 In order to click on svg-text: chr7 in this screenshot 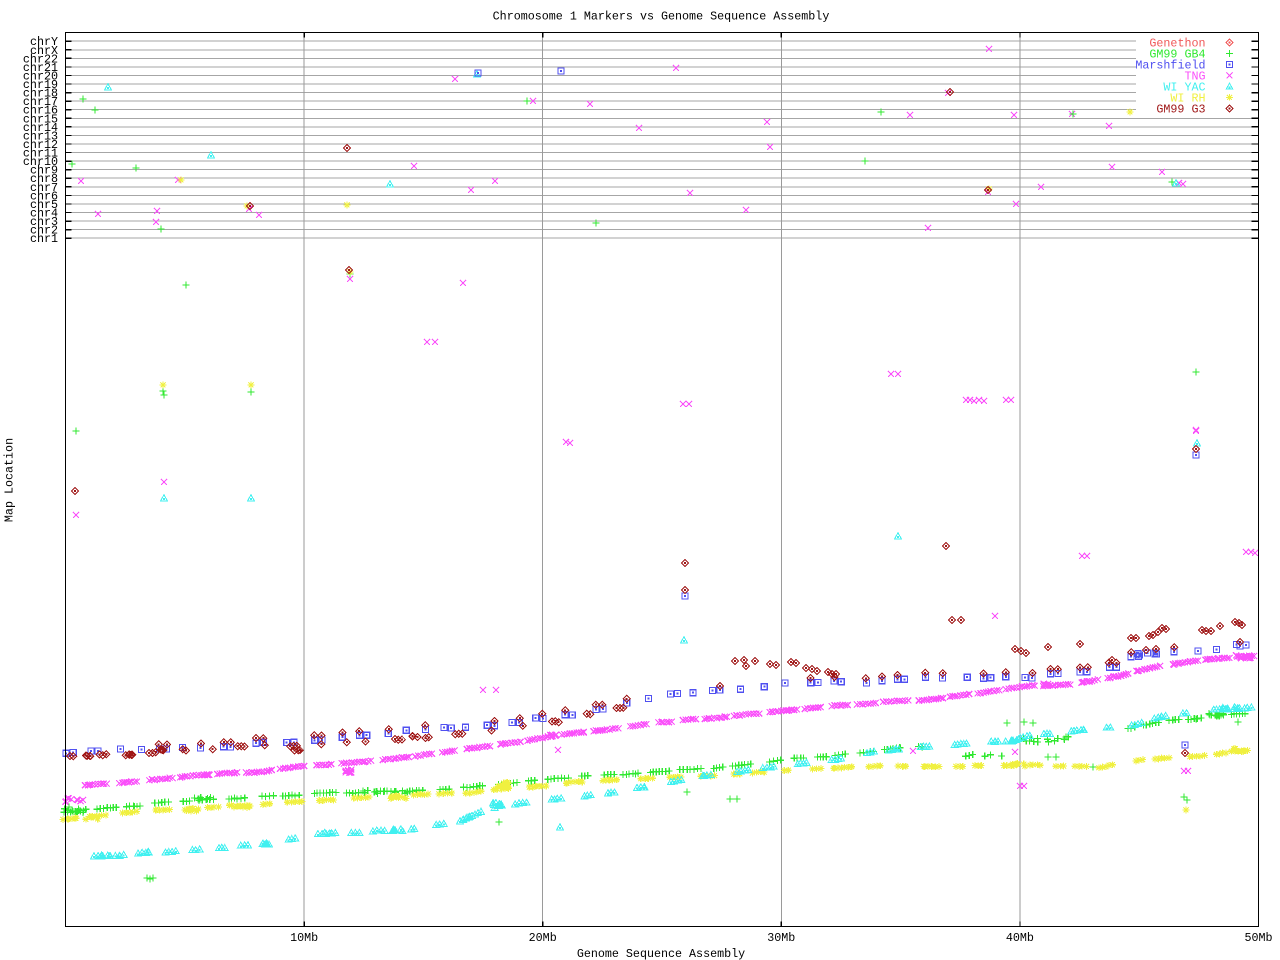, I will do `click(44, 188)`.